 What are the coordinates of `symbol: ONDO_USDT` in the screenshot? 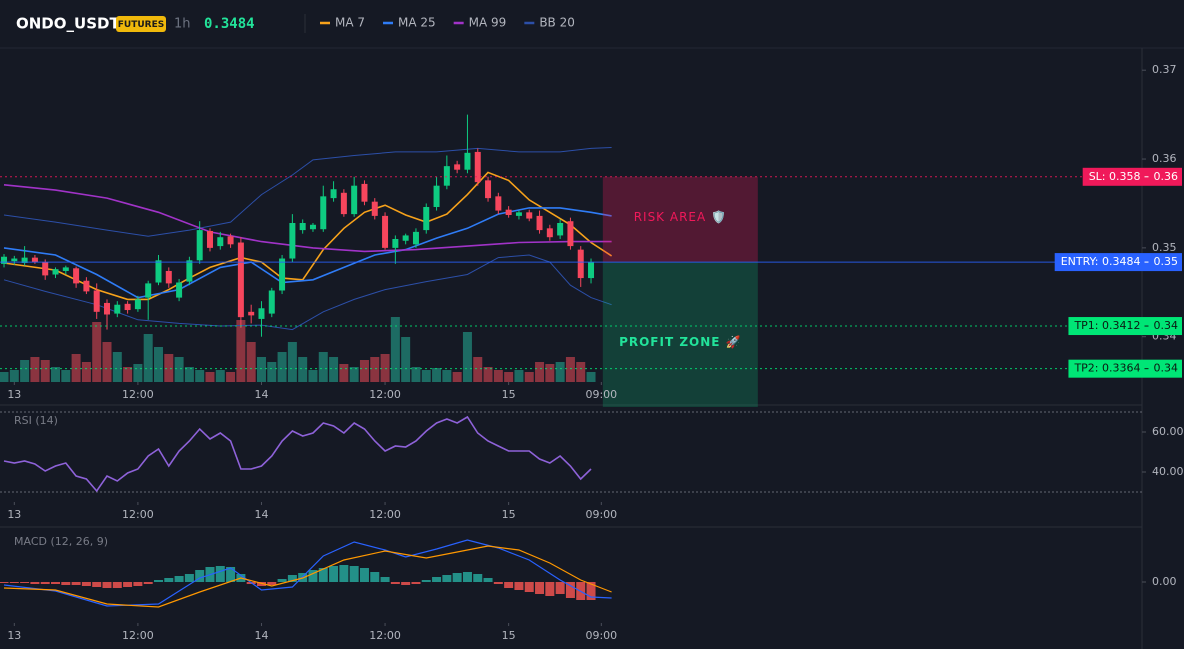 It's located at (68, 24).